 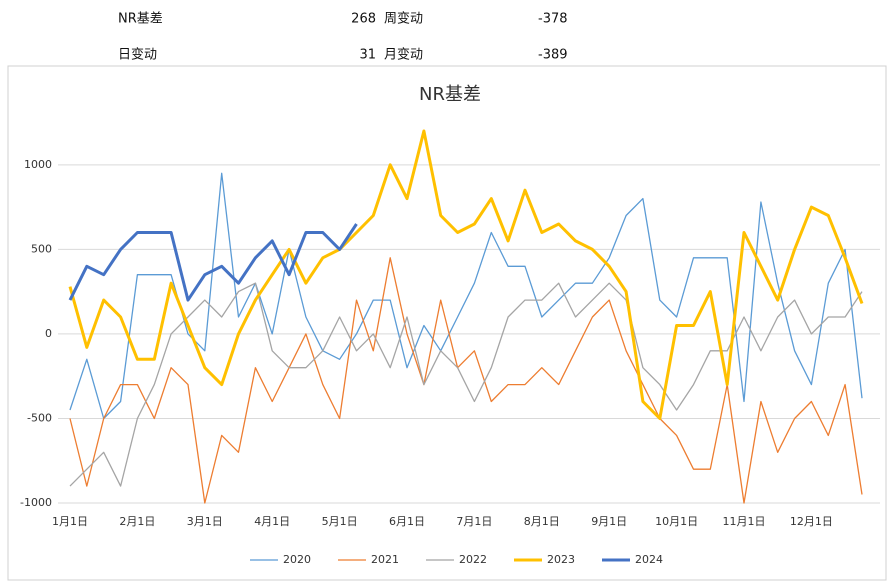 I want to click on header-cell: 31, so click(x=367, y=55).